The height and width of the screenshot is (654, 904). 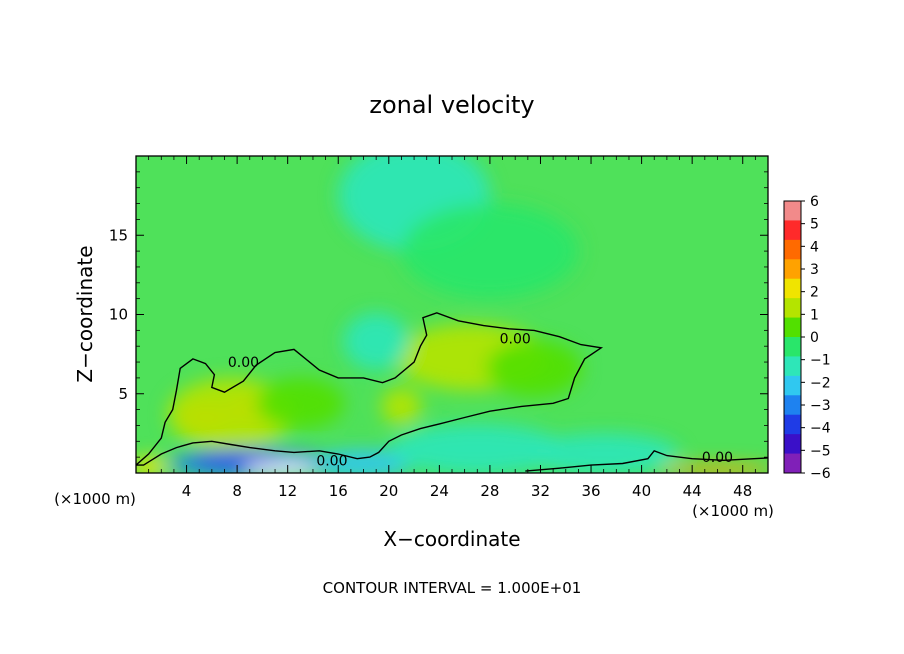 I want to click on colorbar-label-2: 4, so click(x=814, y=247).